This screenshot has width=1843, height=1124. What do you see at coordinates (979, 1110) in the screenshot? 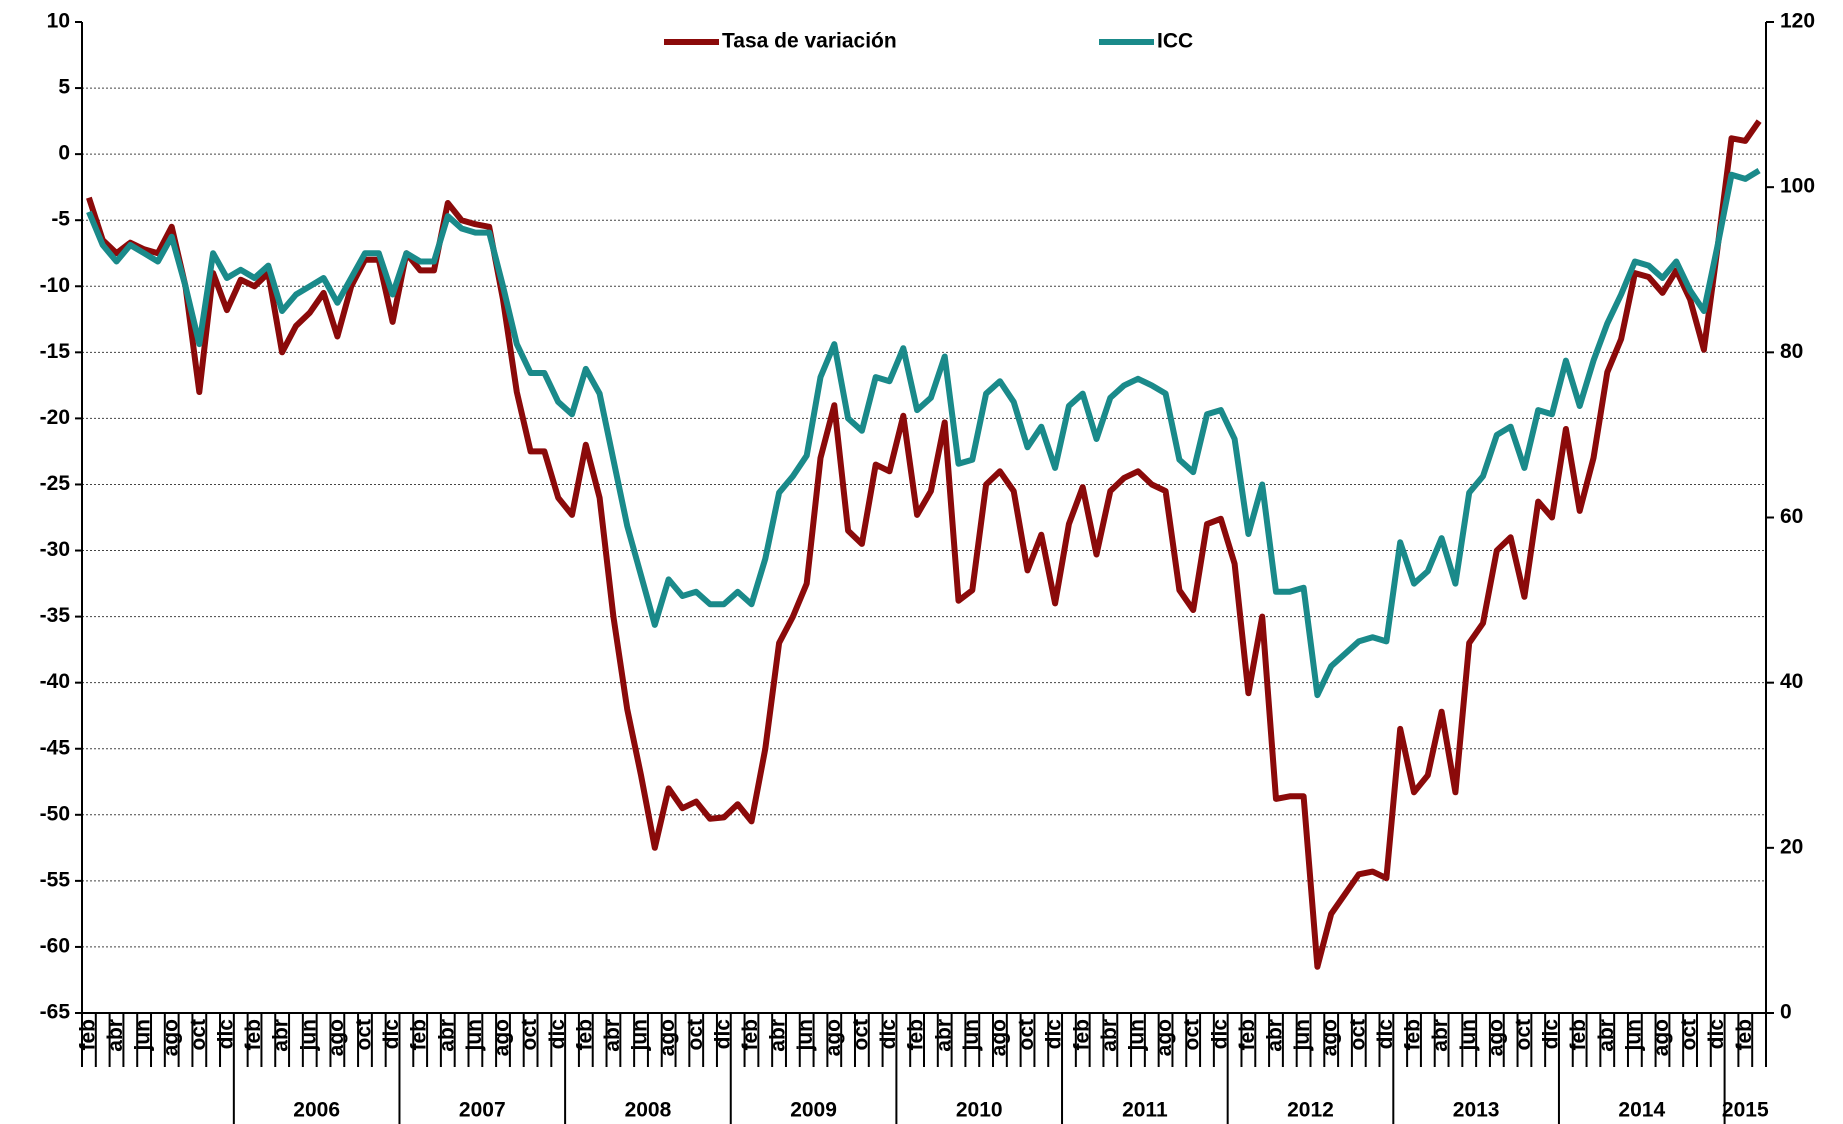
I see `year-label: 2010` at bounding box center [979, 1110].